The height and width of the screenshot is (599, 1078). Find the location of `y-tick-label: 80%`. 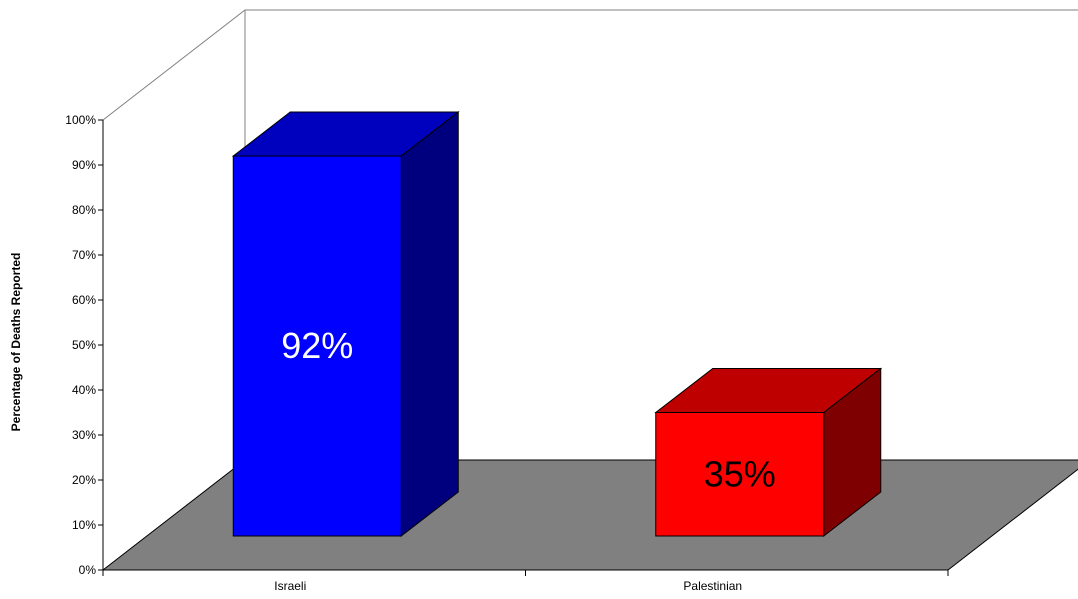

y-tick-label: 80% is located at coordinates (84, 210).